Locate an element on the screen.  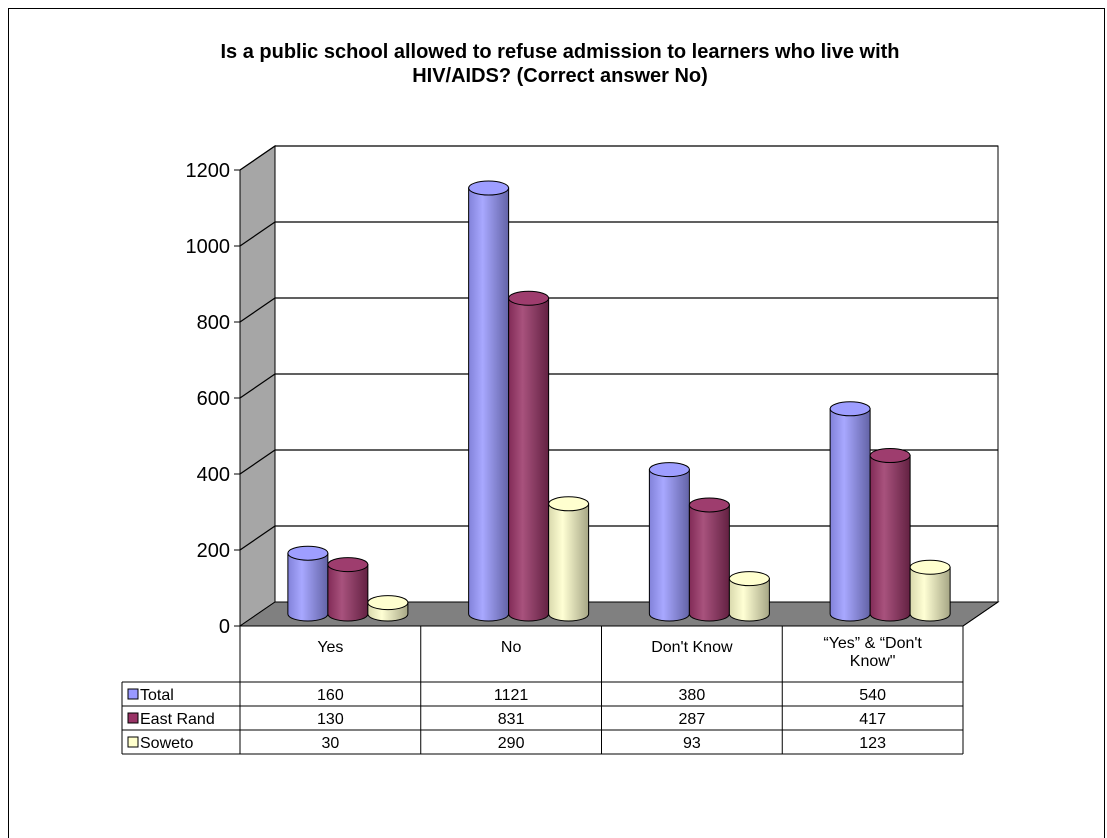
y-tick-label: 800 is located at coordinates (213, 323).